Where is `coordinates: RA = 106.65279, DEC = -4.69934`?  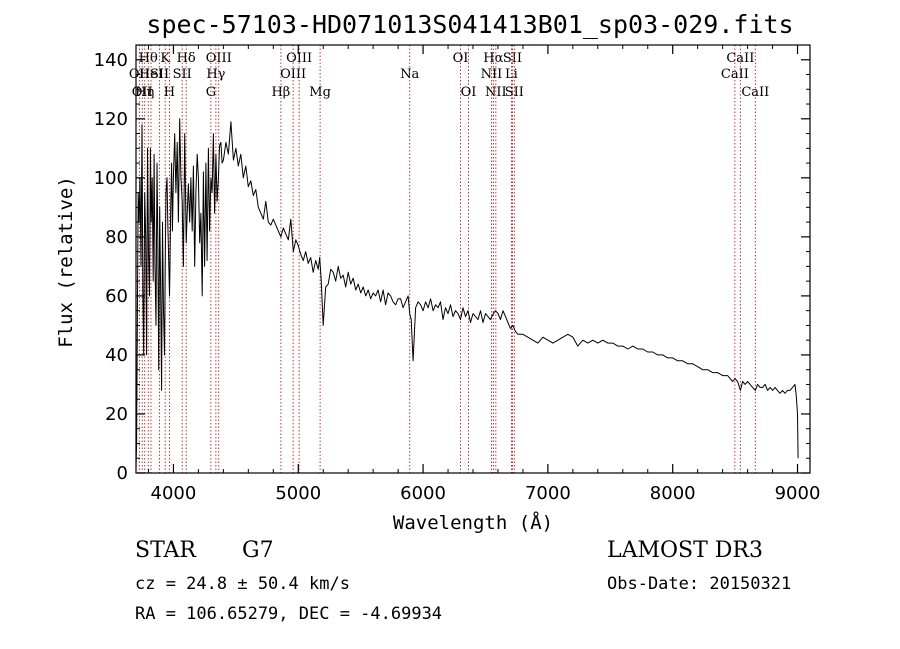
coordinates: RA = 106.65279, DEC = -4.69934 is located at coordinates (289, 614).